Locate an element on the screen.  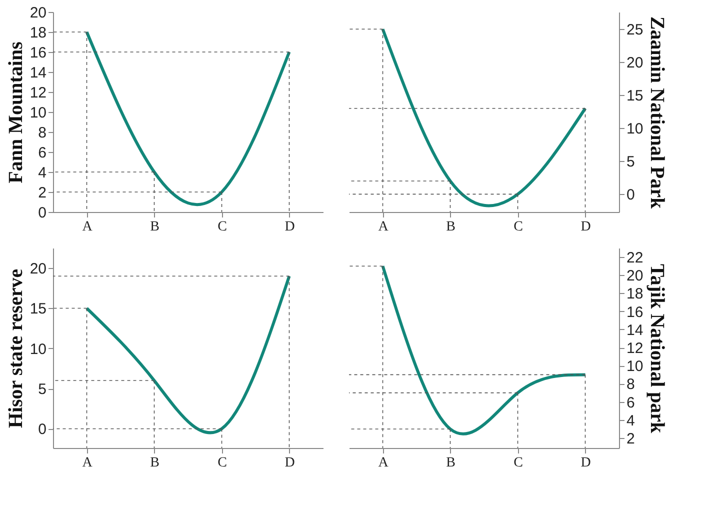
y-tick-label: 6 is located at coordinates (42, 153).